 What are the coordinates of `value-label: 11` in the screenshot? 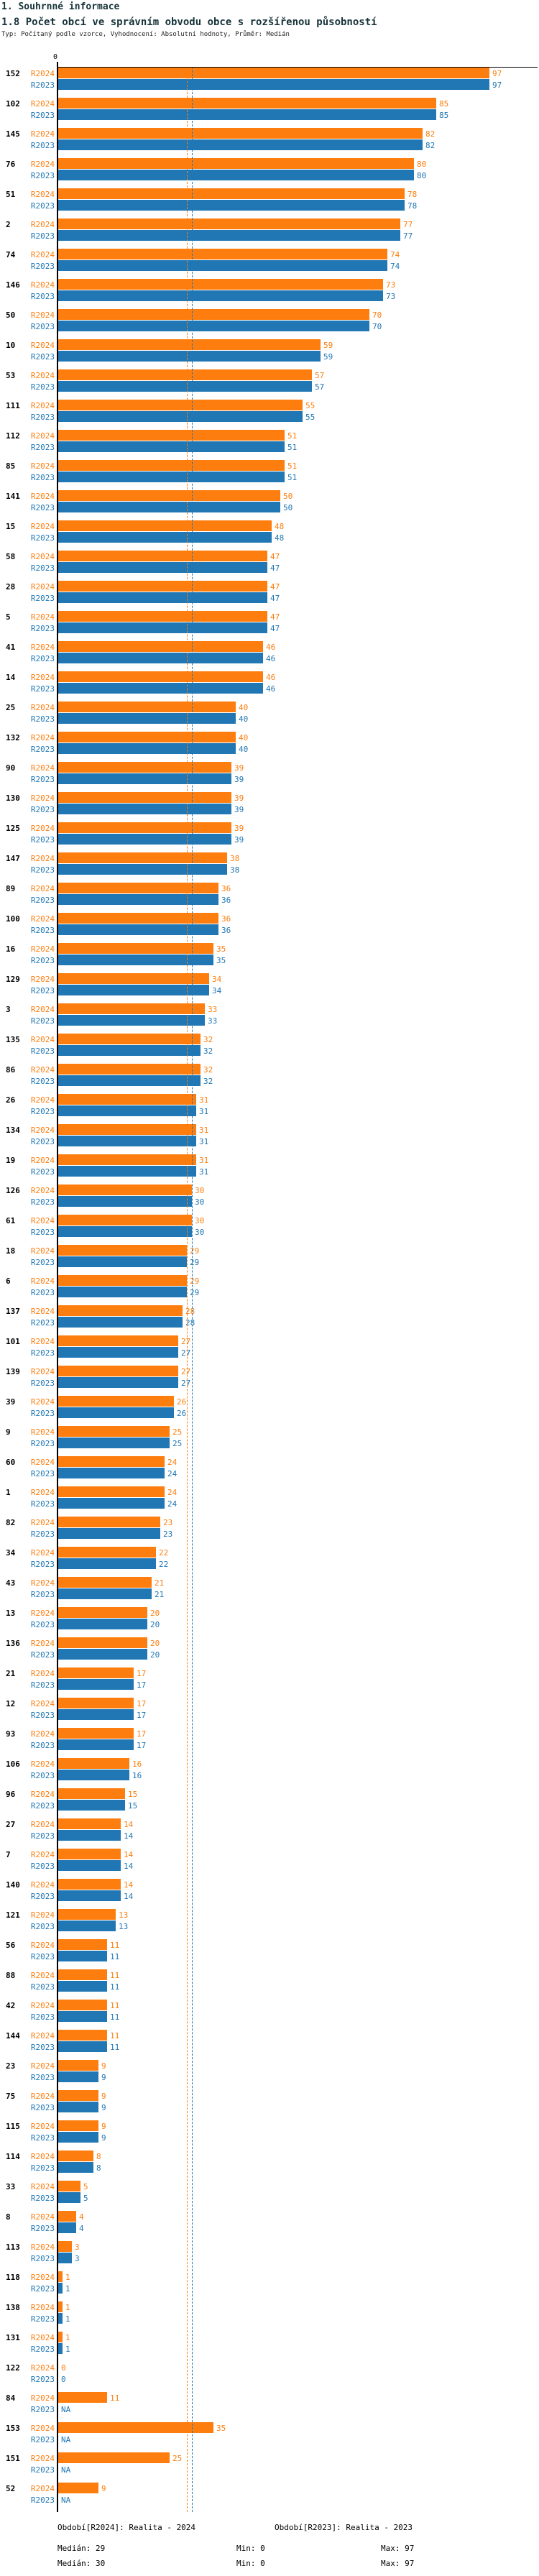 It's located at (115, 2398).